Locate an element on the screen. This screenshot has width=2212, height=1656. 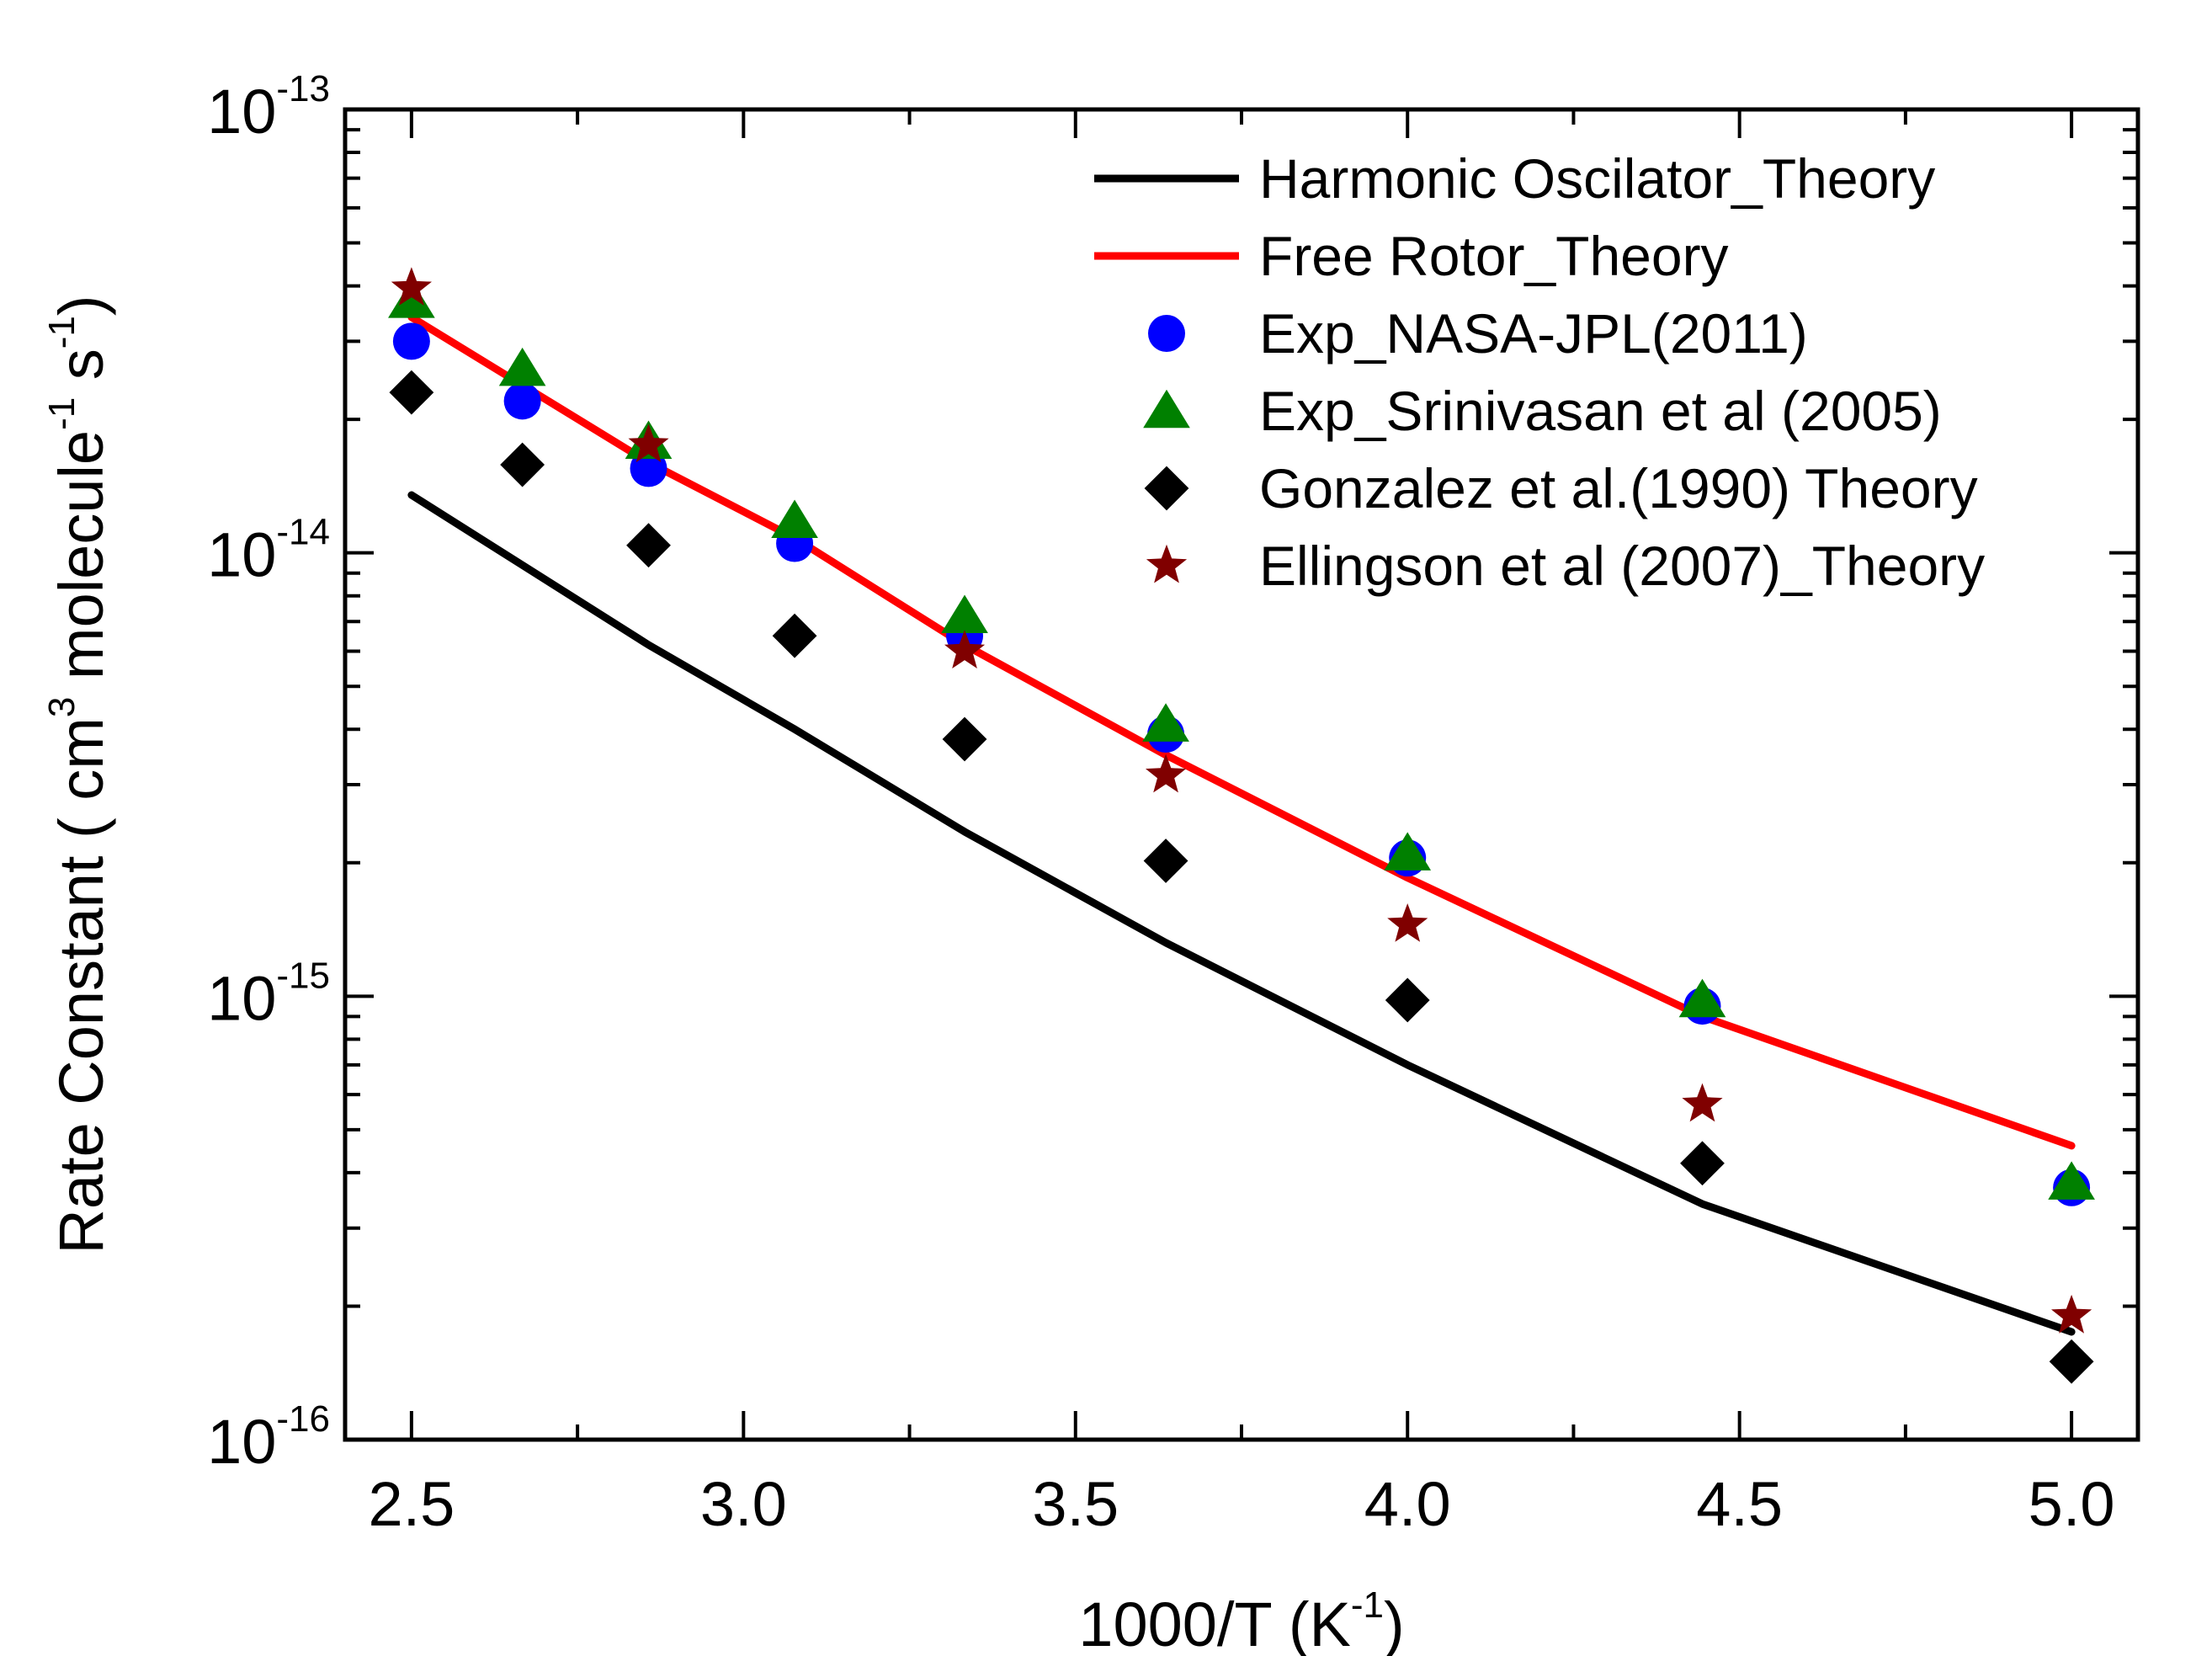
legend-label-exp-srinivasan-et-al-2005: Exp_Srinivasan et al (2005) is located at coordinates (1601, 411).